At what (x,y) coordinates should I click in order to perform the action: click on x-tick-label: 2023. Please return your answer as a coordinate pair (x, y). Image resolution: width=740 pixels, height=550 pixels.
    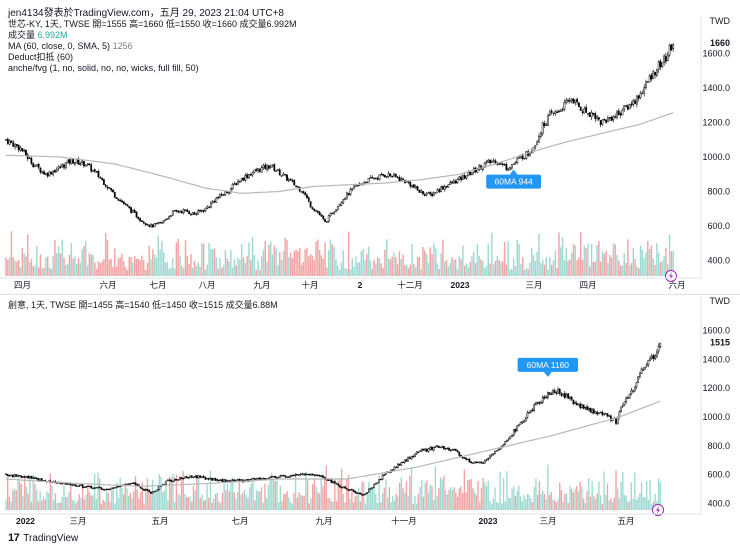
    Looking at the image, I should click on (488, 521).